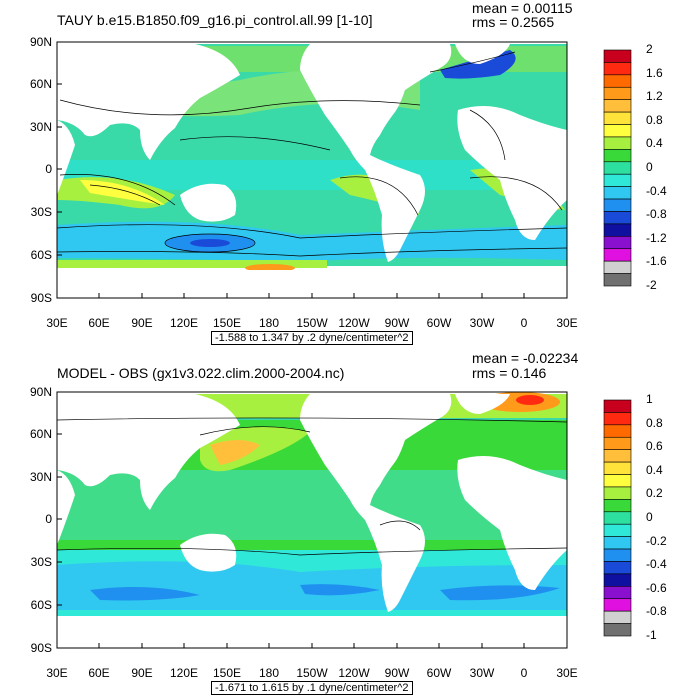 The height and width of the screenshot is (700, 700). I want to click on colorbar-label: -0.2, so click(656, 540).